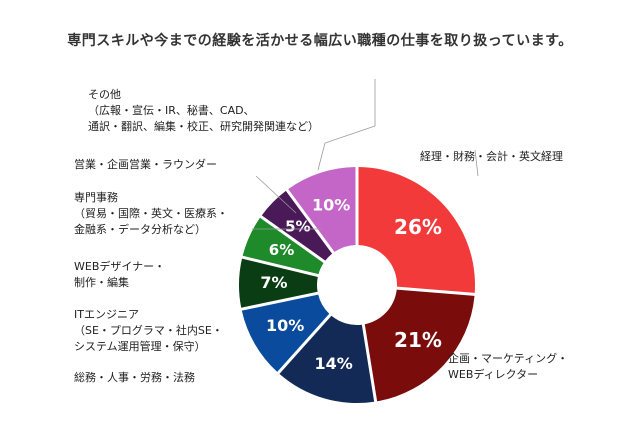 This screenshot has width=640, height=424. I want to click on slice-2-category-line-0: 総務・人事・労務・法務, so click(134, 377).